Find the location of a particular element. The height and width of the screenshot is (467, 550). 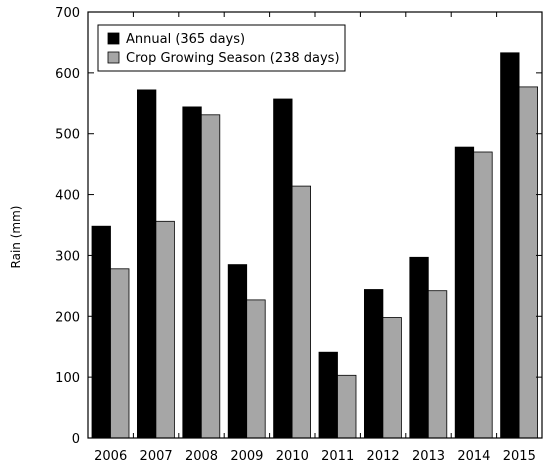

y-tick-label: 600 is located at coordinates (67, 74).